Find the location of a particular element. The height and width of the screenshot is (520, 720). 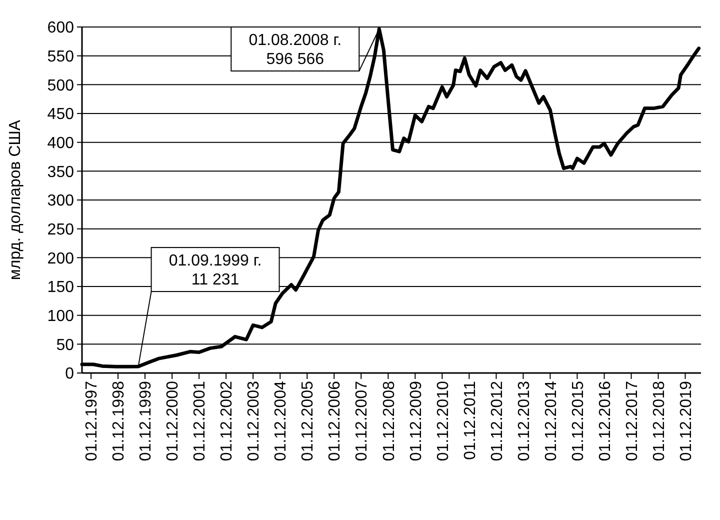

y-axis-title: млрд. долларов США is located at coordinates (15, 200).